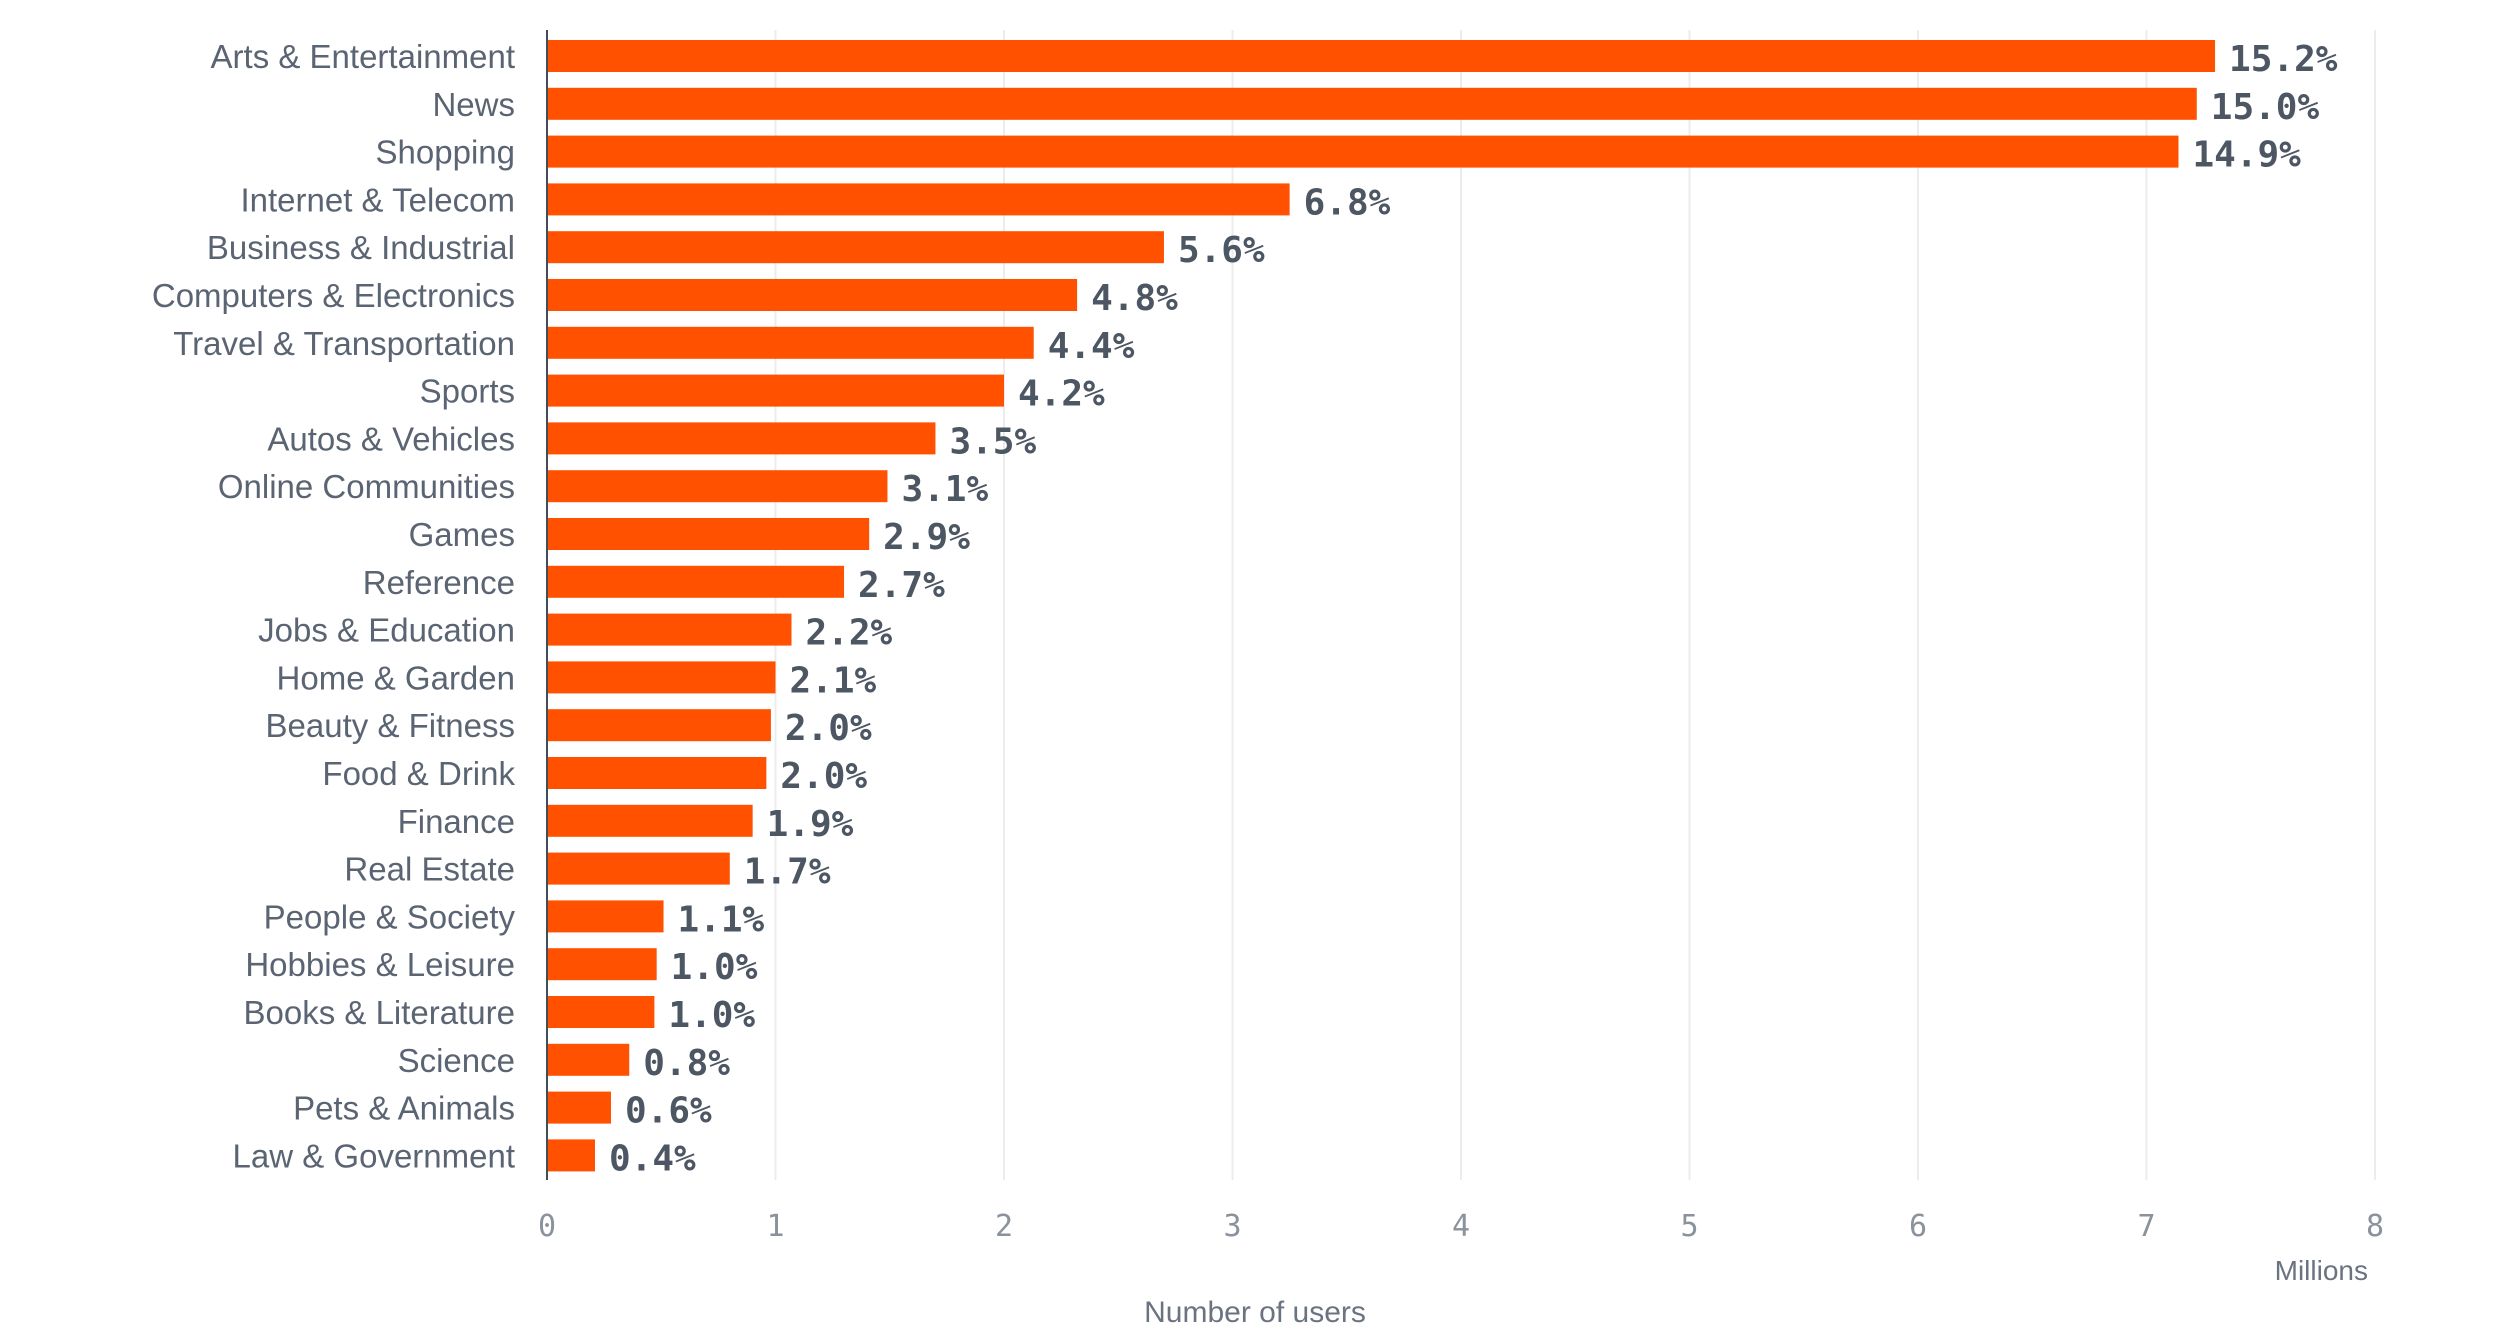 This screenshot has height=1330, width=2500. I want to click on data-label: 2.9%, so click(926, 537).